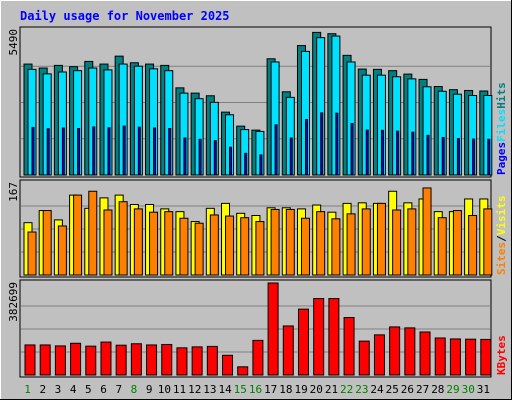  I want to click on x-tick-label-day-13: 13, so click(209, 389).